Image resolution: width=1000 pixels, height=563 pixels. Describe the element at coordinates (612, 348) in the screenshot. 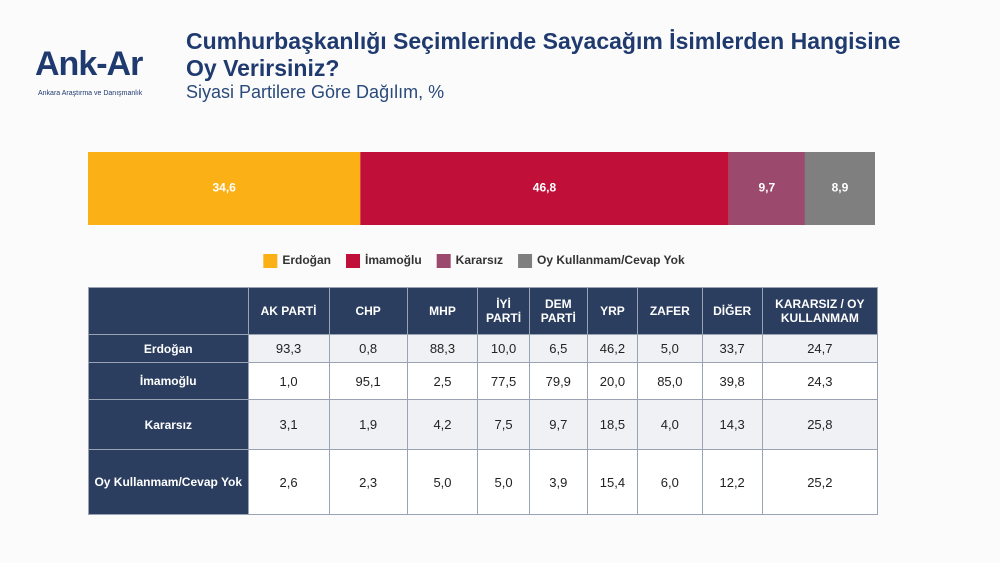

I see `table-cell: 46,2` at that location.